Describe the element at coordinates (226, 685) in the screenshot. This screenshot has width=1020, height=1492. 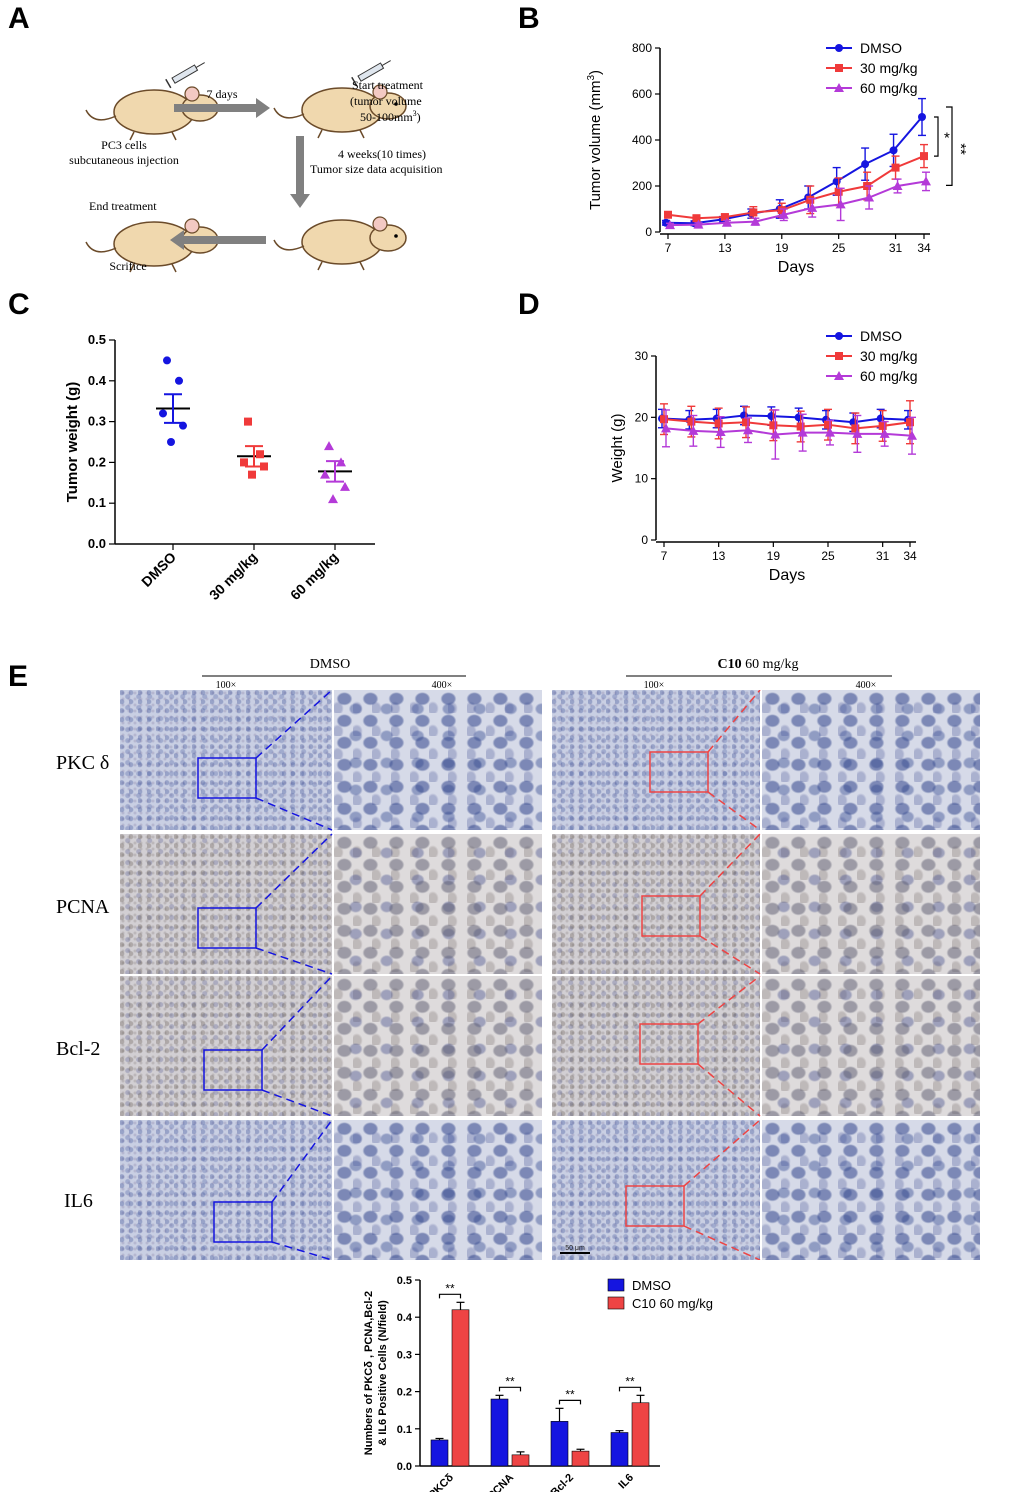
I see `ihc-mag-low-1: 100×` at that location.